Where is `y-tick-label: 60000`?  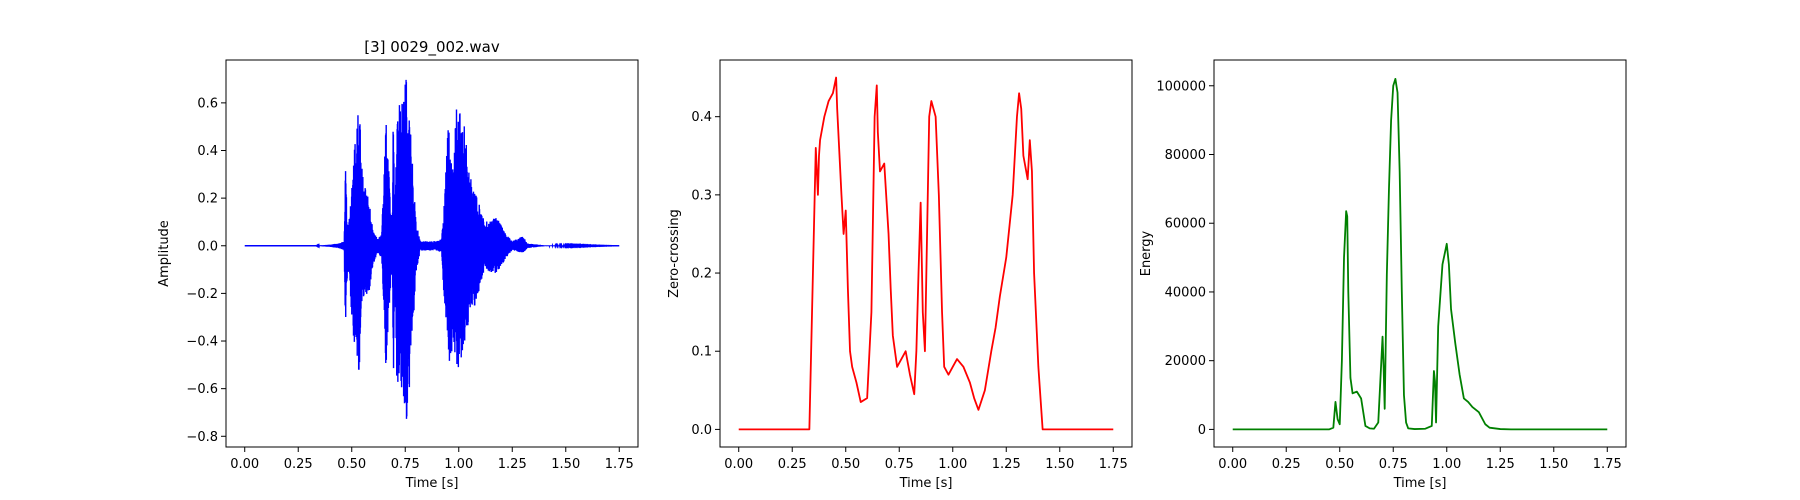
y-tick-label: 60000 is located at coordinates (1185, 224).